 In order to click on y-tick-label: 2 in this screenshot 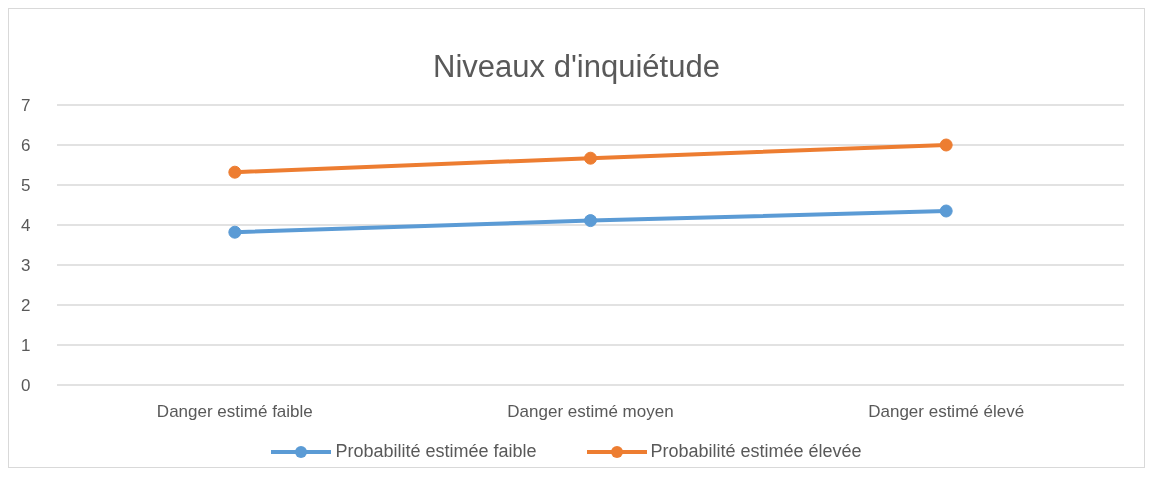, I will do `click(26, 306)`.